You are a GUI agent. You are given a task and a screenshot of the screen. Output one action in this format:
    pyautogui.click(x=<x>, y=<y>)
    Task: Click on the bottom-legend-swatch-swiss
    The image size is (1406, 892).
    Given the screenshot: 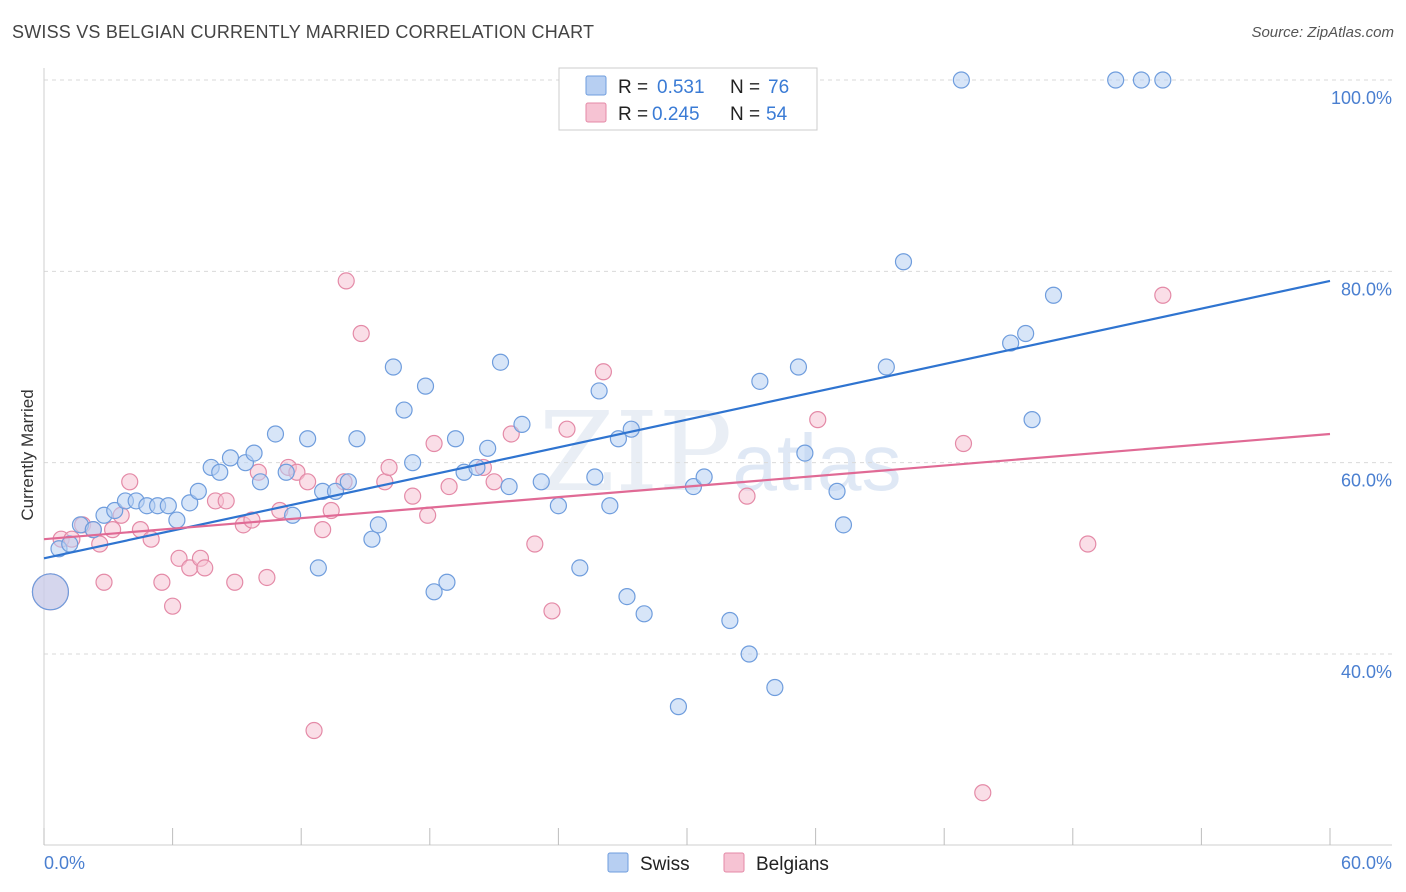 What is the action you would take?
    pyautogui.click(x=618, y=862)
    